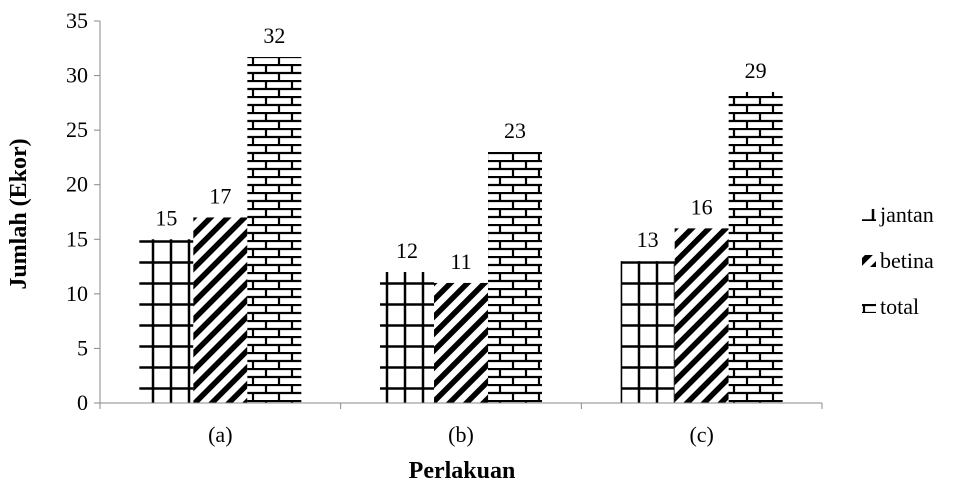 Image resolution: width=960 pixels, height=492 pixels. I want to click on data-label-betina-2: 16, so click(702, 206).